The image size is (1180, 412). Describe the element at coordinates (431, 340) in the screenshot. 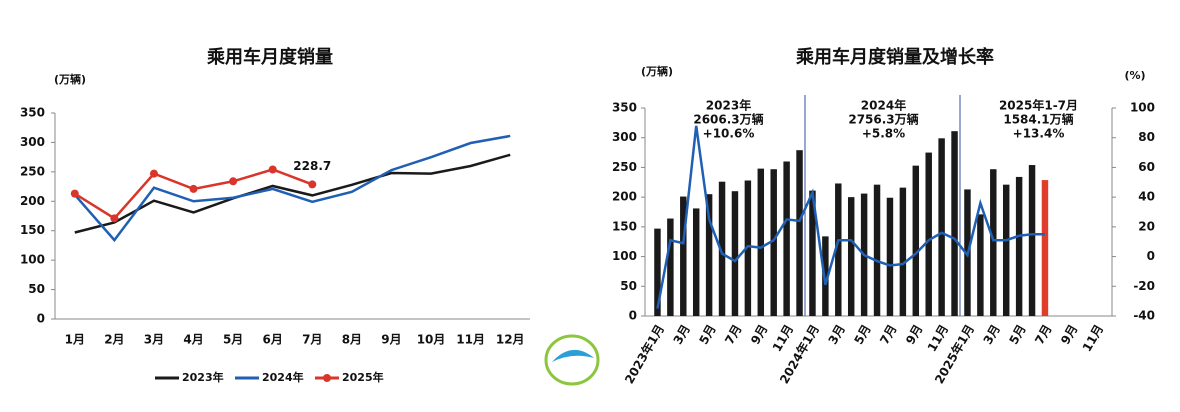

I see `x-tick-label: 10月` at that location.